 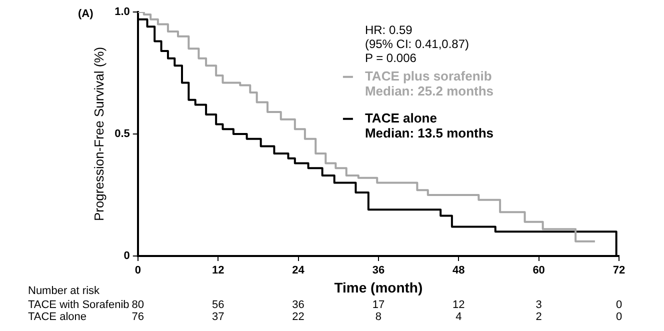 What do you see at coordinates (299, 270) in the screenshot?
I see `x-tick-label: 24` at bounding box center [299, 270].